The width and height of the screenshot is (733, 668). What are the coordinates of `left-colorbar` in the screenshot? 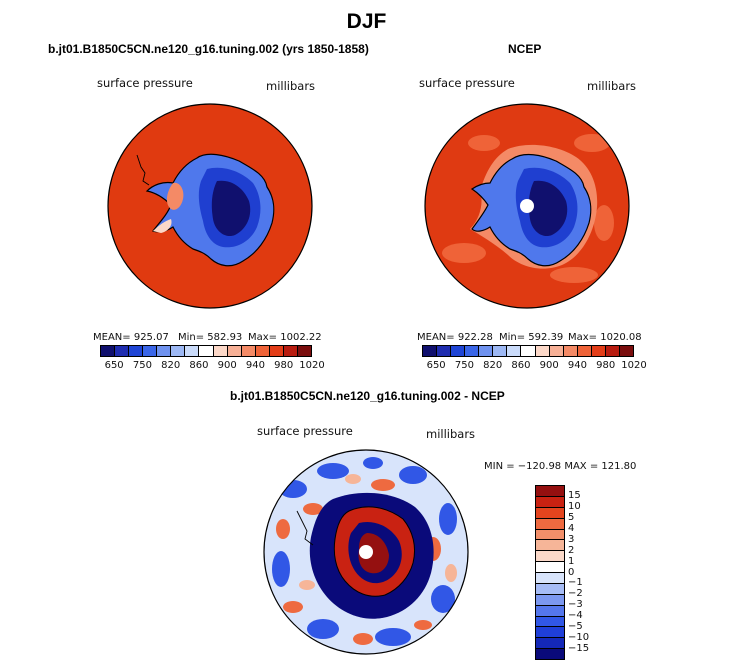 It's located at (206, 351).